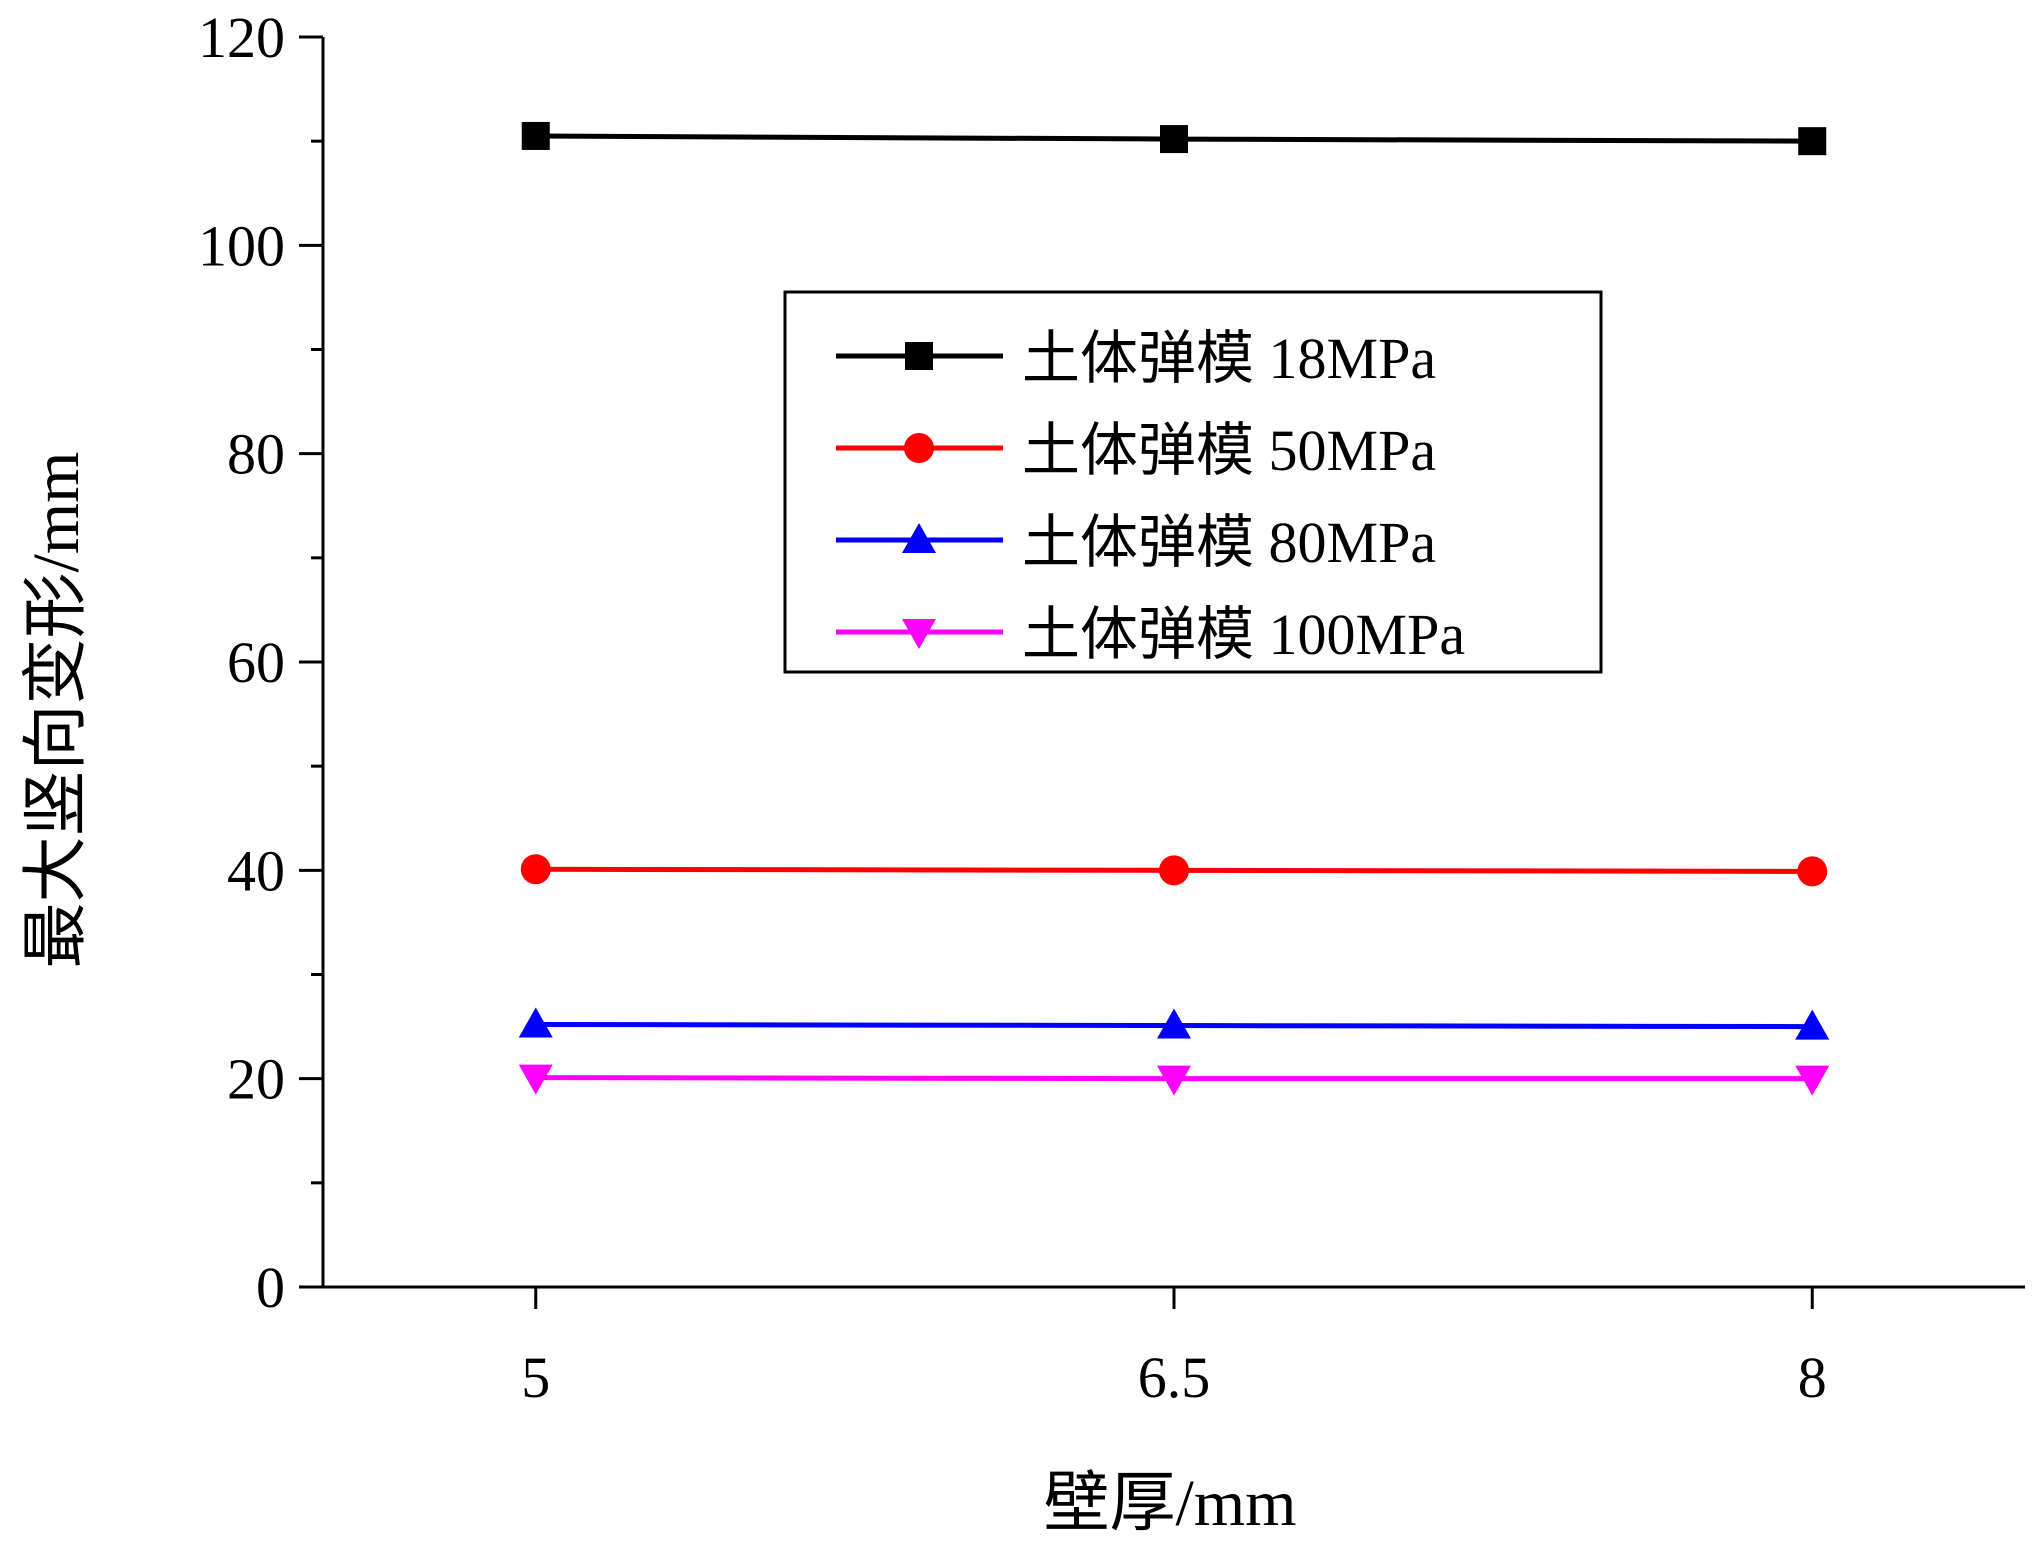 The height and width of the screenshot is (1549, 2032). I want to click on y-axis-ticks: 0 20 40 60 80 100 120, so click(260, 662).